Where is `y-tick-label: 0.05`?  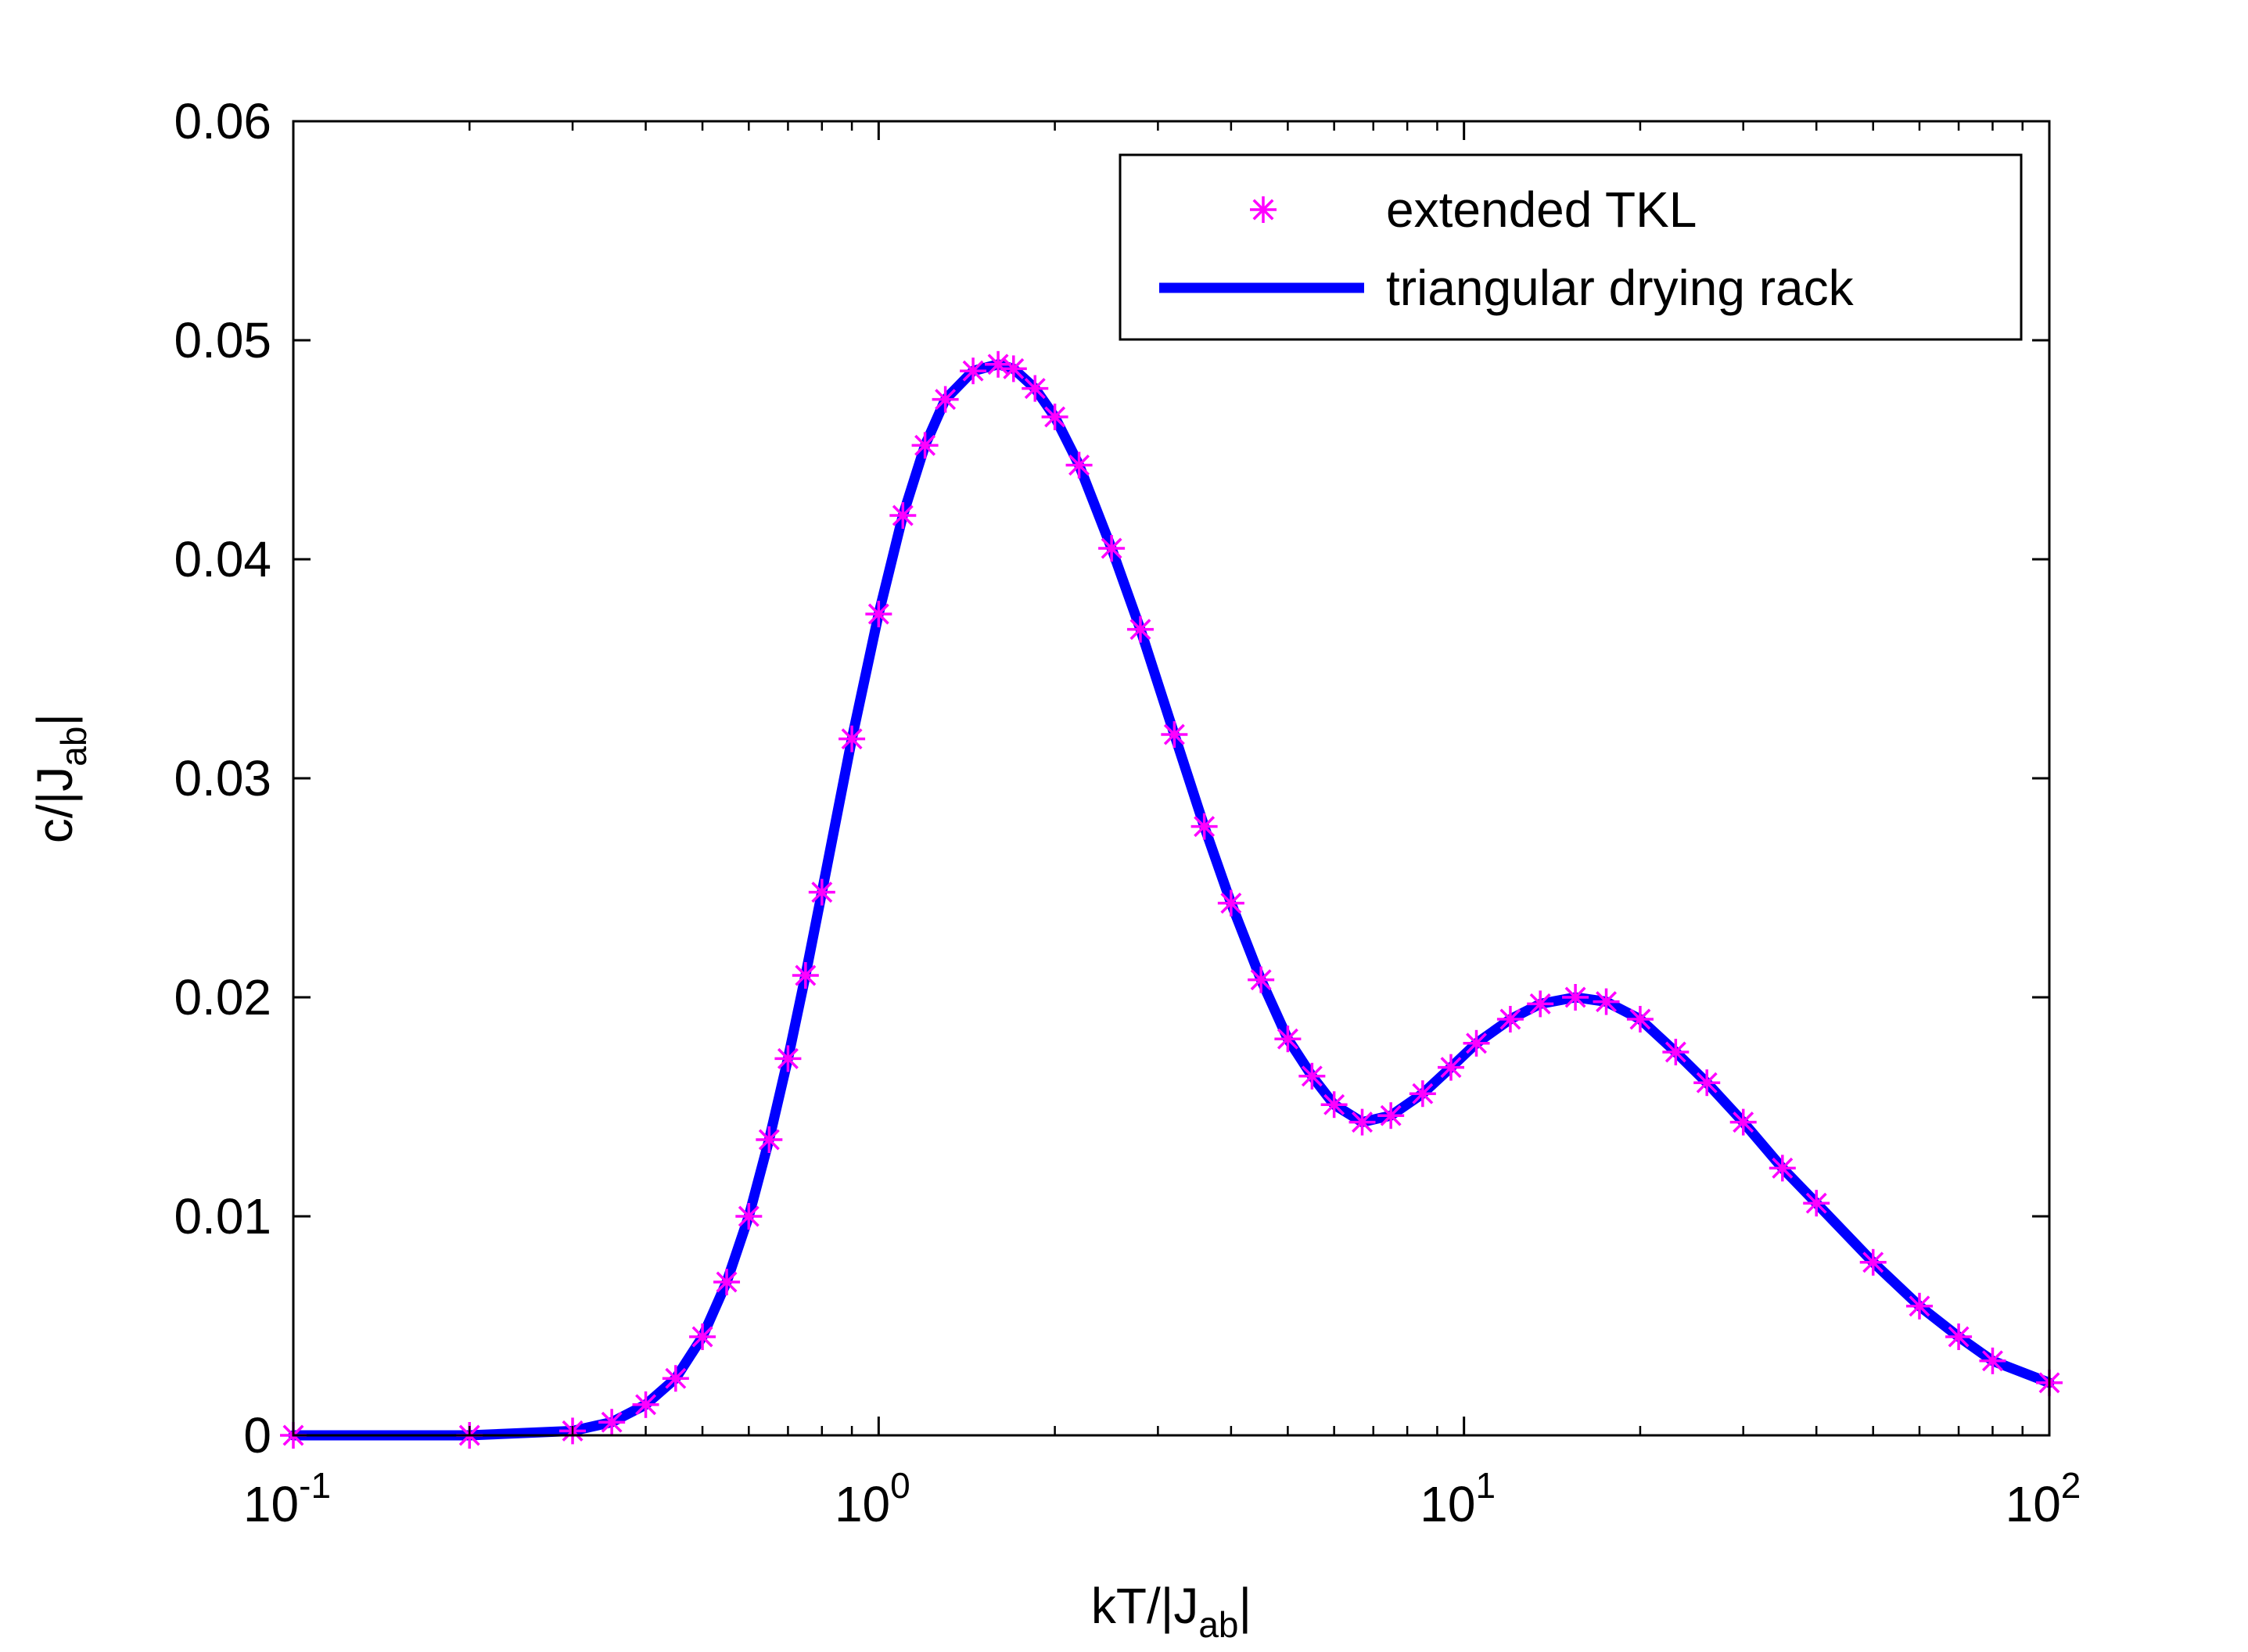
y-tick-label: 0.05 is located at coordinates (222, 340).